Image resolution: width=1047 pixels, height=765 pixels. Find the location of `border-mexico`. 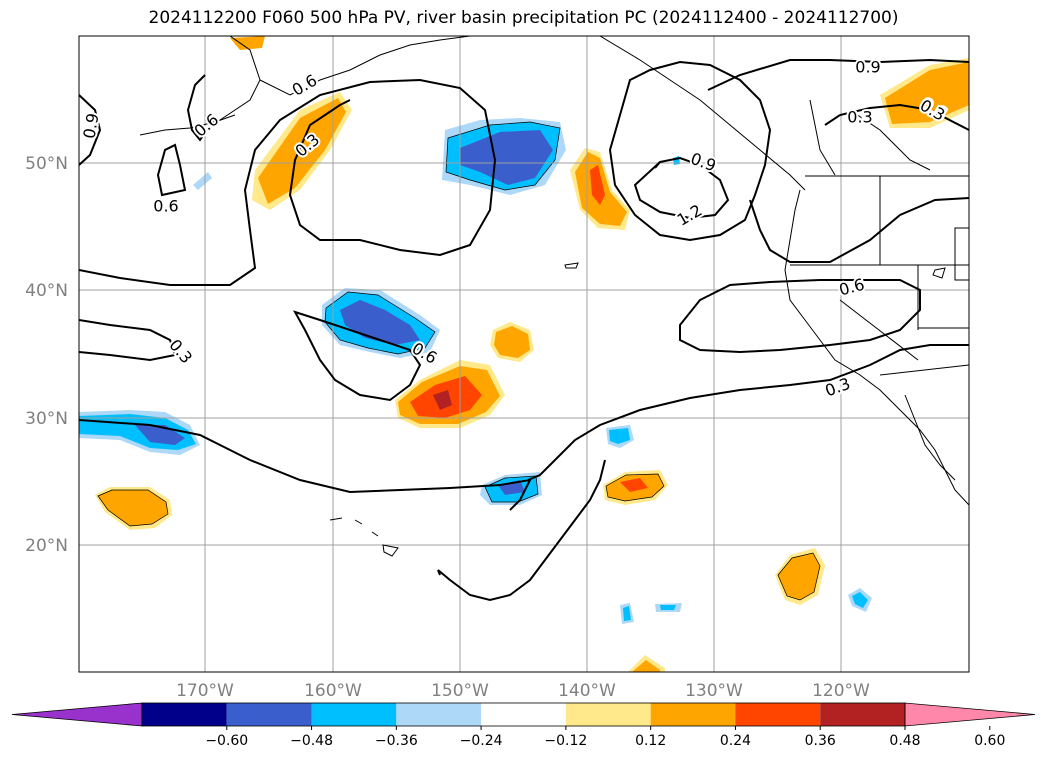

border-mexico is located at coordinates (924, 370).